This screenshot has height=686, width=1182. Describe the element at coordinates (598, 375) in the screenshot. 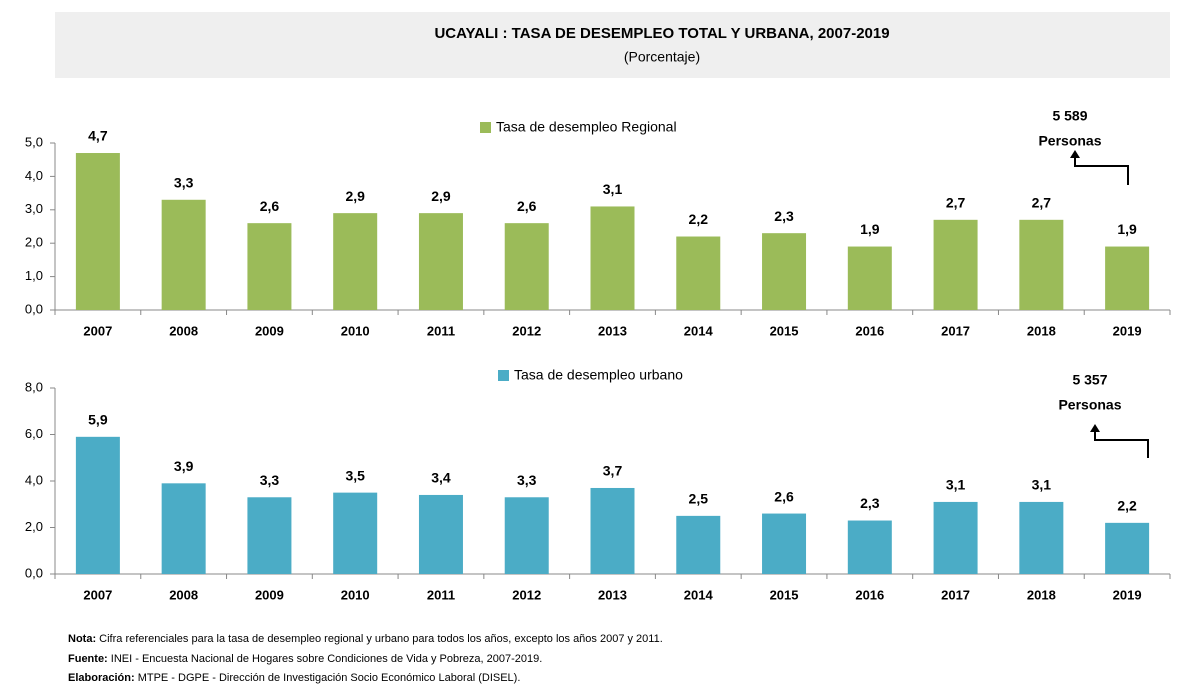

I see `legend-label: Tasa de desempleo urbano` at that location.